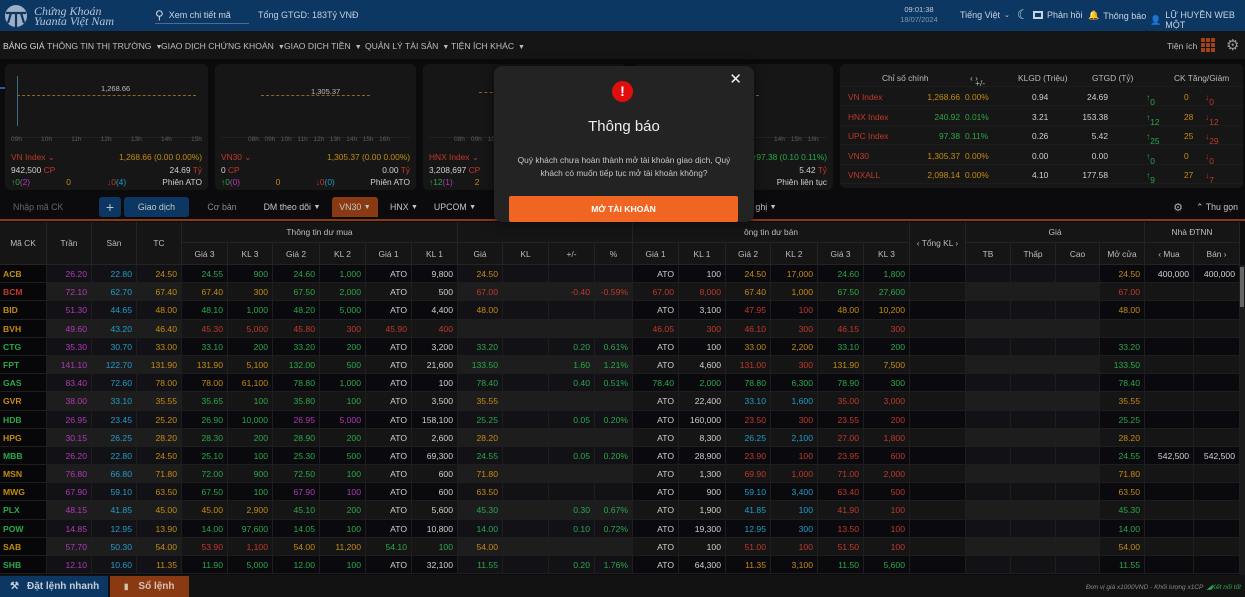  What do you see at coordinates (104, 46) in the screenshot?
I see `nav-market-info: THÔNG TIN THỊ TRƯỜNG ▼` at bounding box center [104, 46].